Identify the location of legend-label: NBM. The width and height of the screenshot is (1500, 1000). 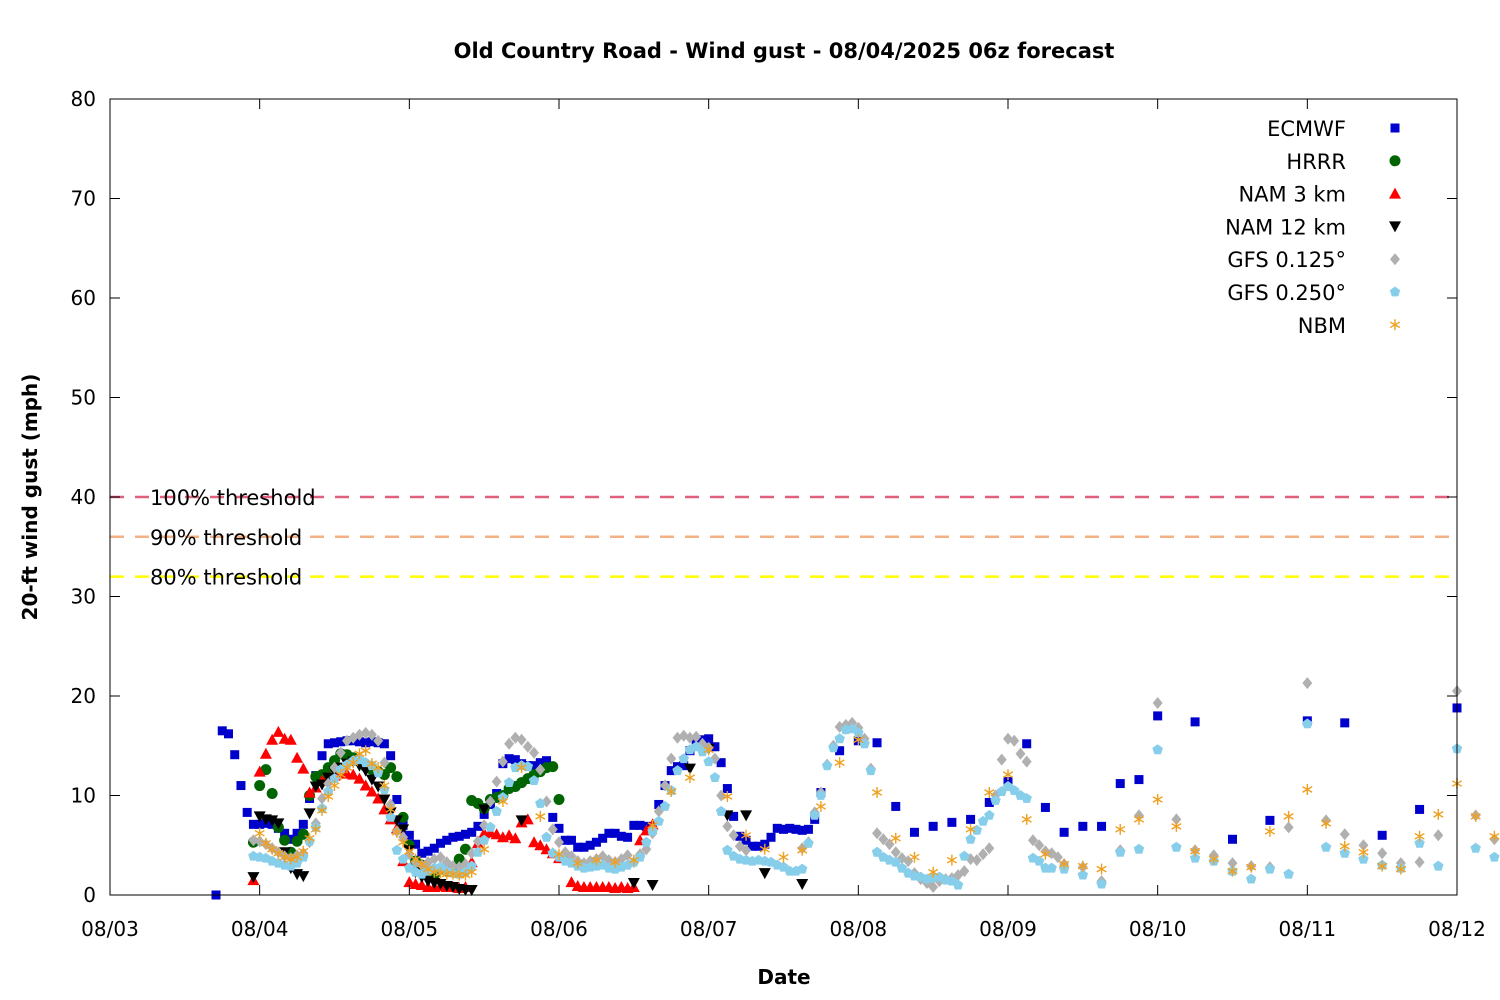
(1322, 326).